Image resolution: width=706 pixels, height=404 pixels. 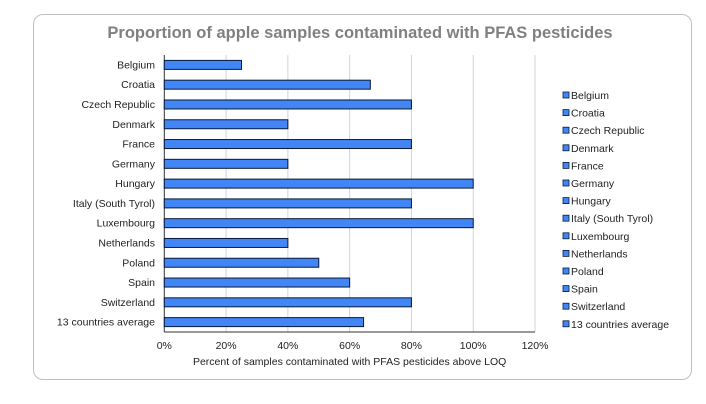 What do you see at coordinates (133, 125) in the screenshot?
I see `y-tick-label: Denmark` at bounding box center [133, 125].